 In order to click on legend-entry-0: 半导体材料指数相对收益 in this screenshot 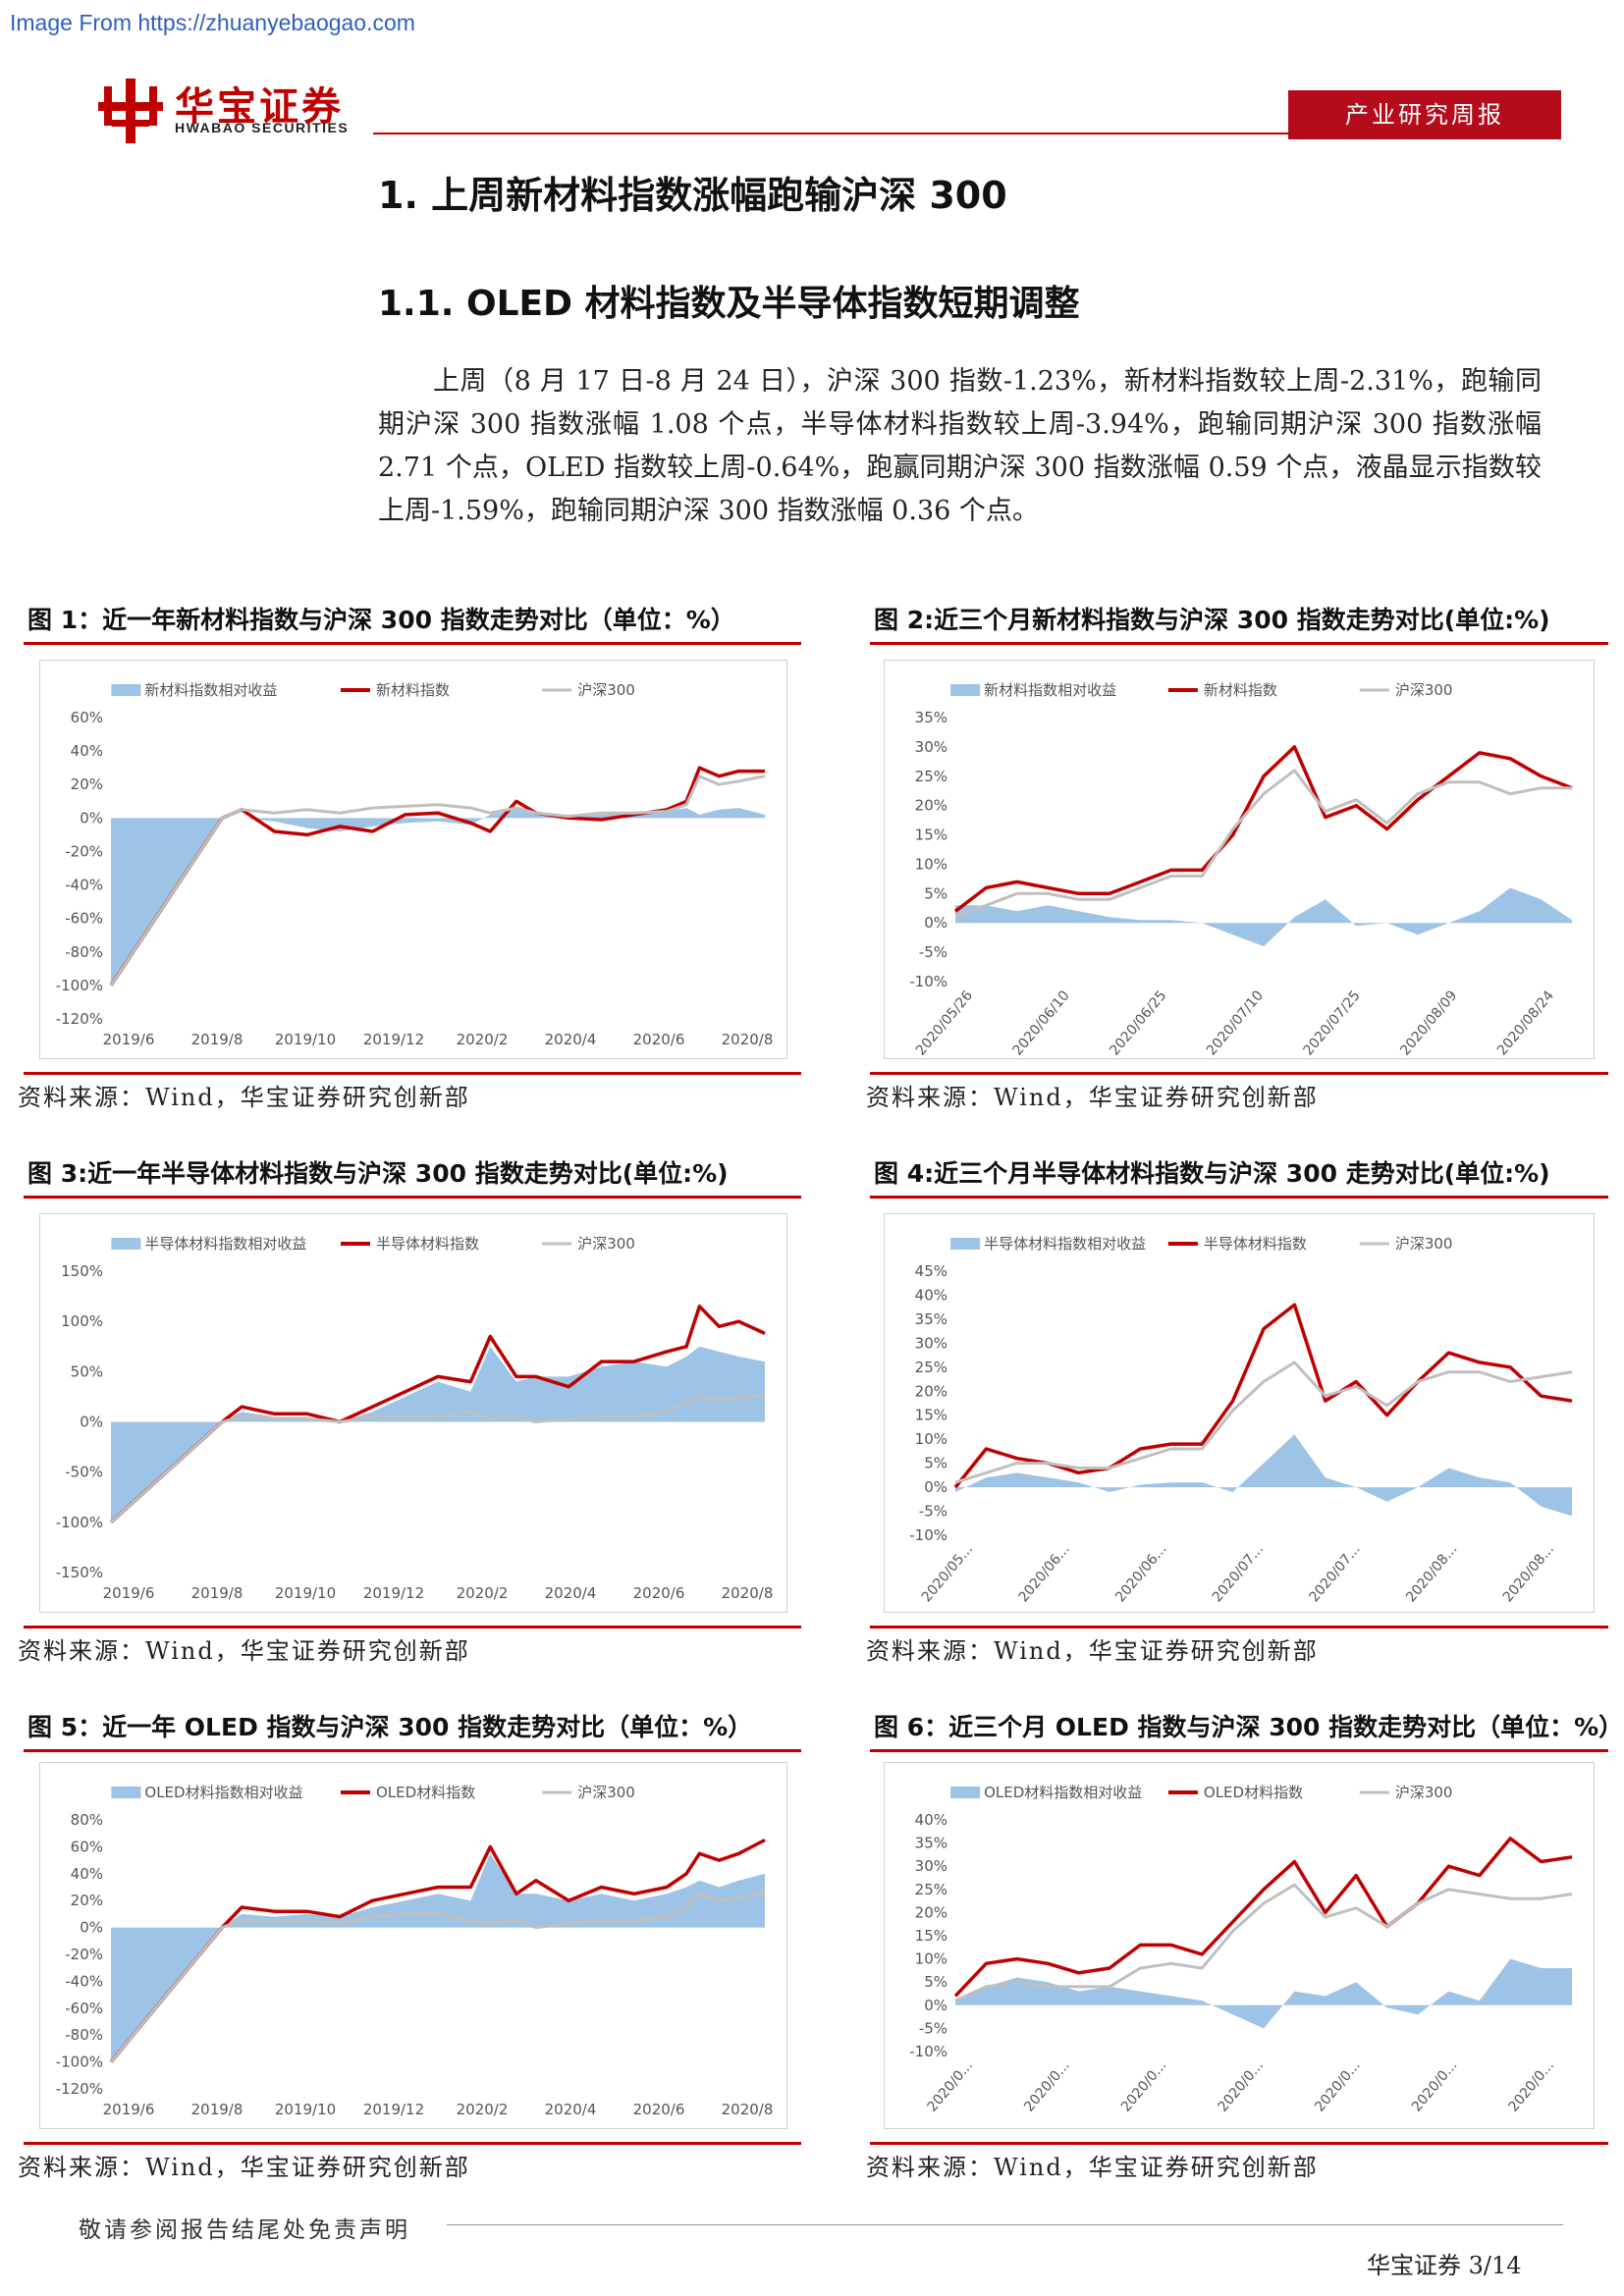, I will do `click(1048, 1244)`.